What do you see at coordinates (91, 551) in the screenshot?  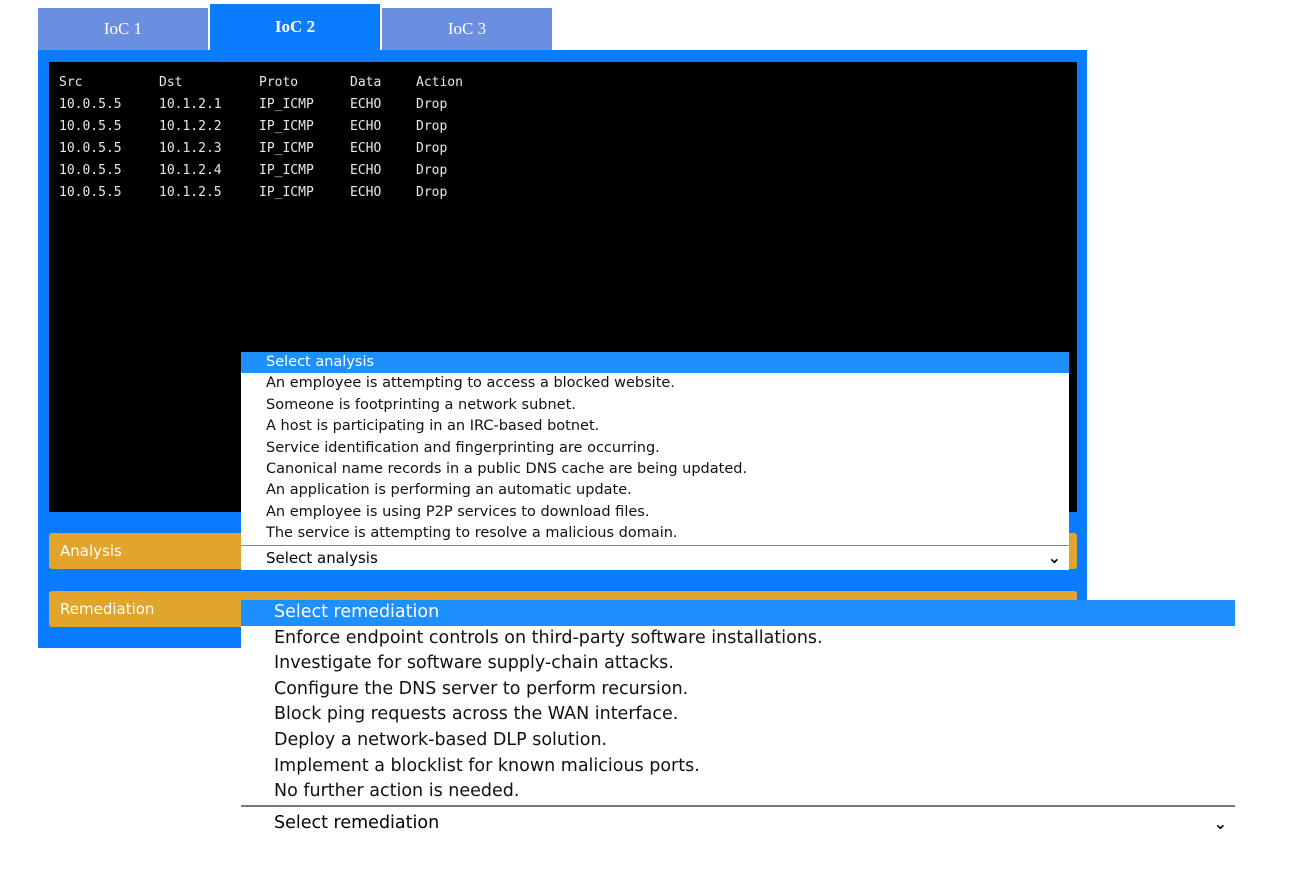 I see `analysis-label: Analysis` at bounding box center [91, 551].